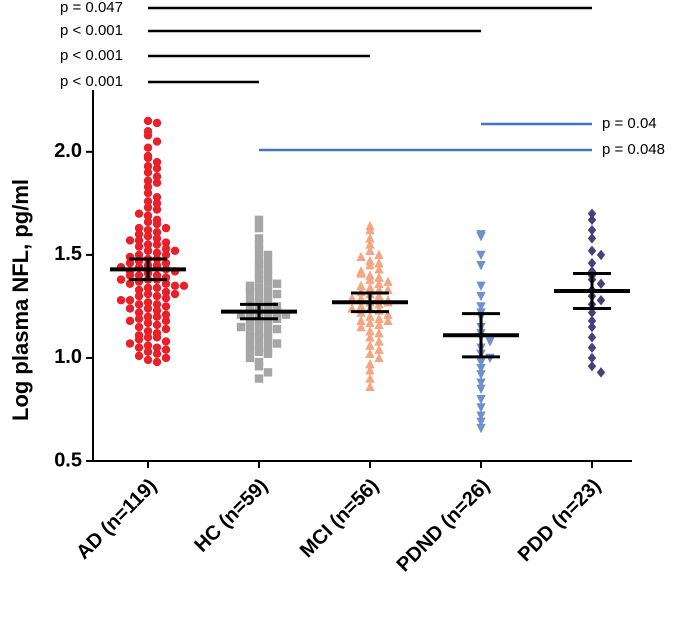 The height and width of the screenshot is (622, 685). Describe the element at coordinates (559, 520) in the screenshot. I see `x-tick-label: PDD (n=23)` at that location.